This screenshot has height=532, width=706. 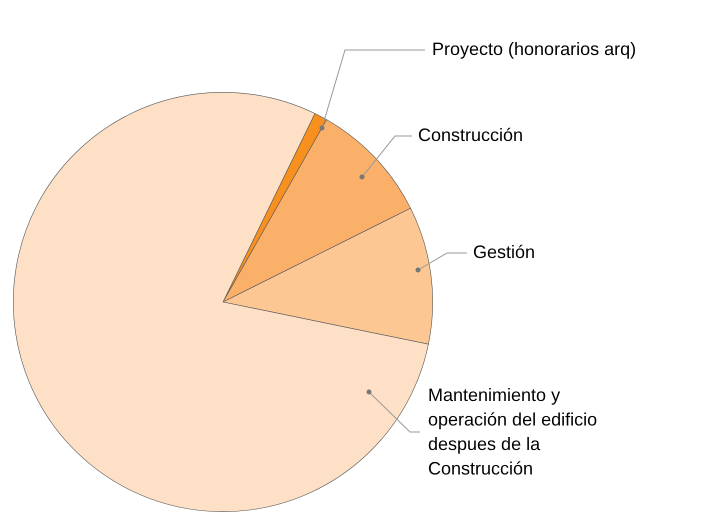 I want to click on slice-label: Construcción, so click(x=471, y=134).